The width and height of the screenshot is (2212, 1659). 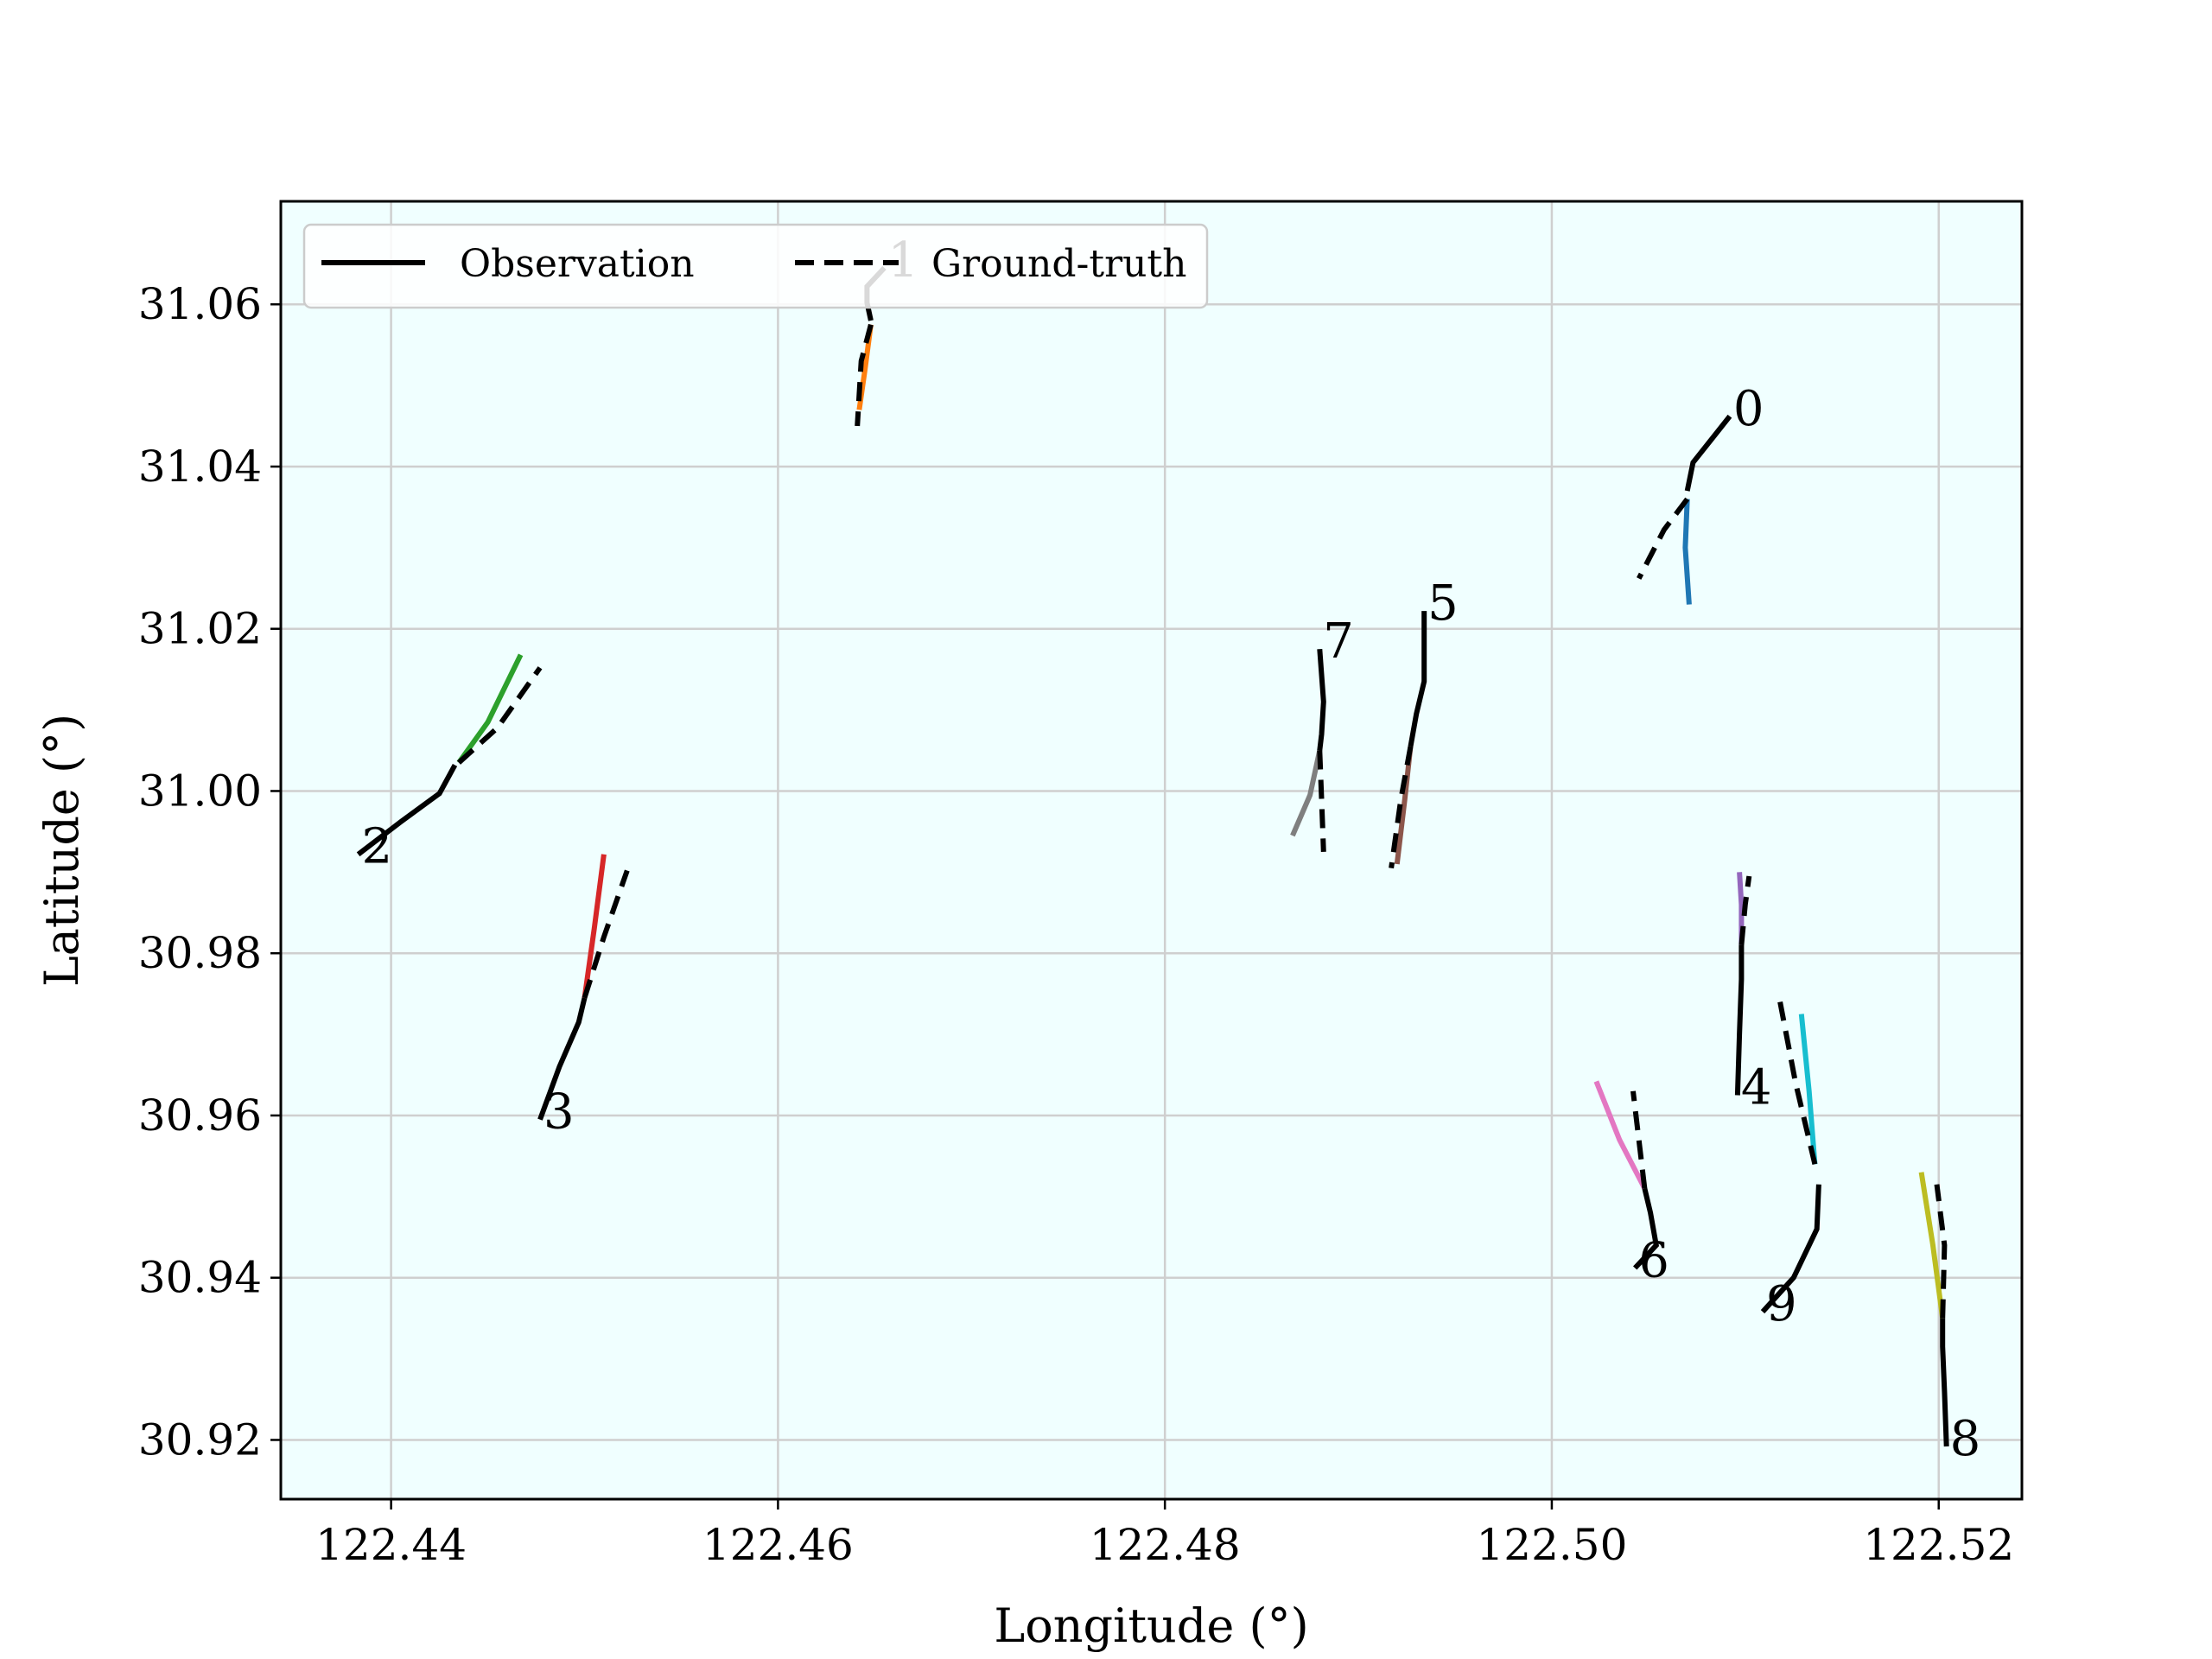 What do you see at coordinates (1653, 1260) in the screenshot?
I see `trajectory-label-6: 6` at bounding box center [1653, 1260].